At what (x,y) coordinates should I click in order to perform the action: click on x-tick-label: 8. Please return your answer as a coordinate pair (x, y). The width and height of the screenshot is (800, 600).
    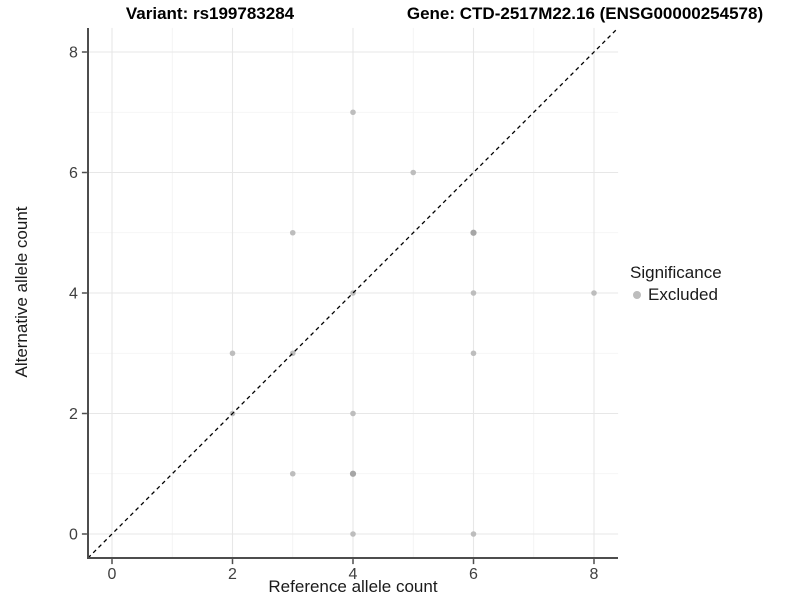
    Looking at the image, I should click on (594, 574).